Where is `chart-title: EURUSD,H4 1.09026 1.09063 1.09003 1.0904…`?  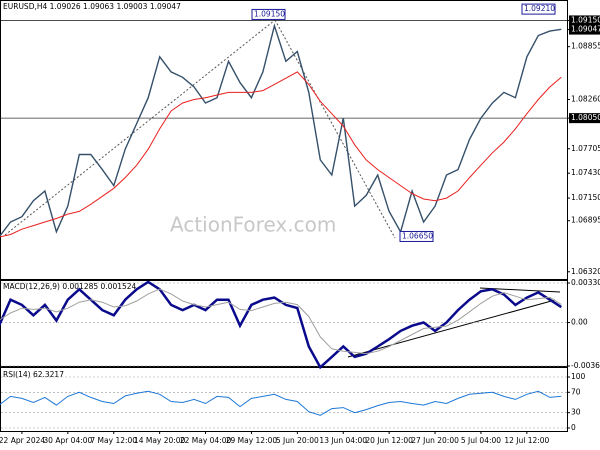
chart-title: EURUSD,H4 1.09026 1.09063 1.09003 1.0904… is located at coordinates (92, 6).